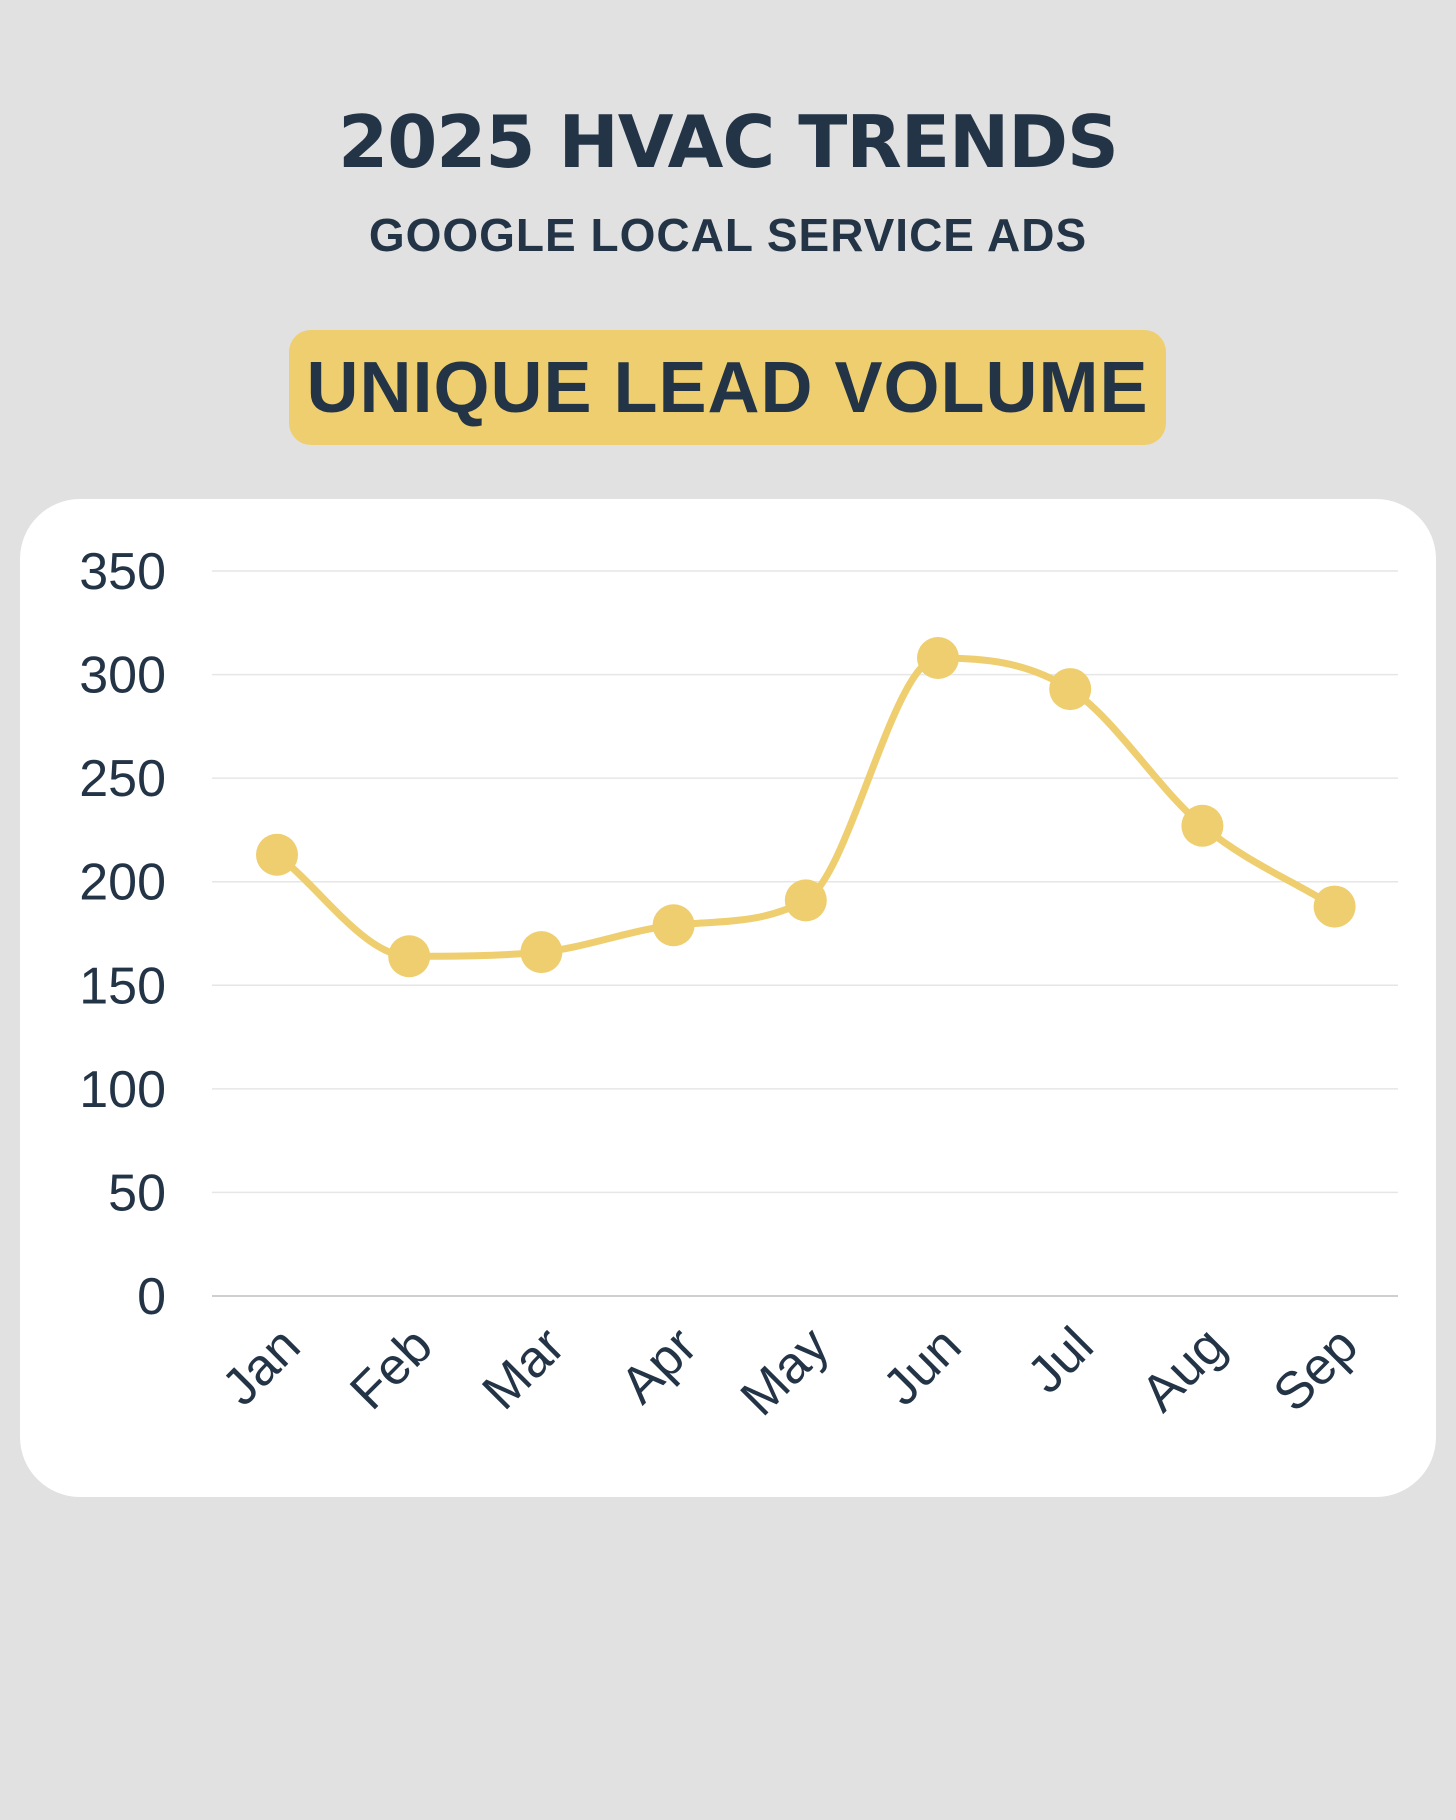 The width and height of the screenshot is (1456, 1820). Describe the element at coordinates (1070, 689) in the screenshot. I see `data-point-jul` at that location.